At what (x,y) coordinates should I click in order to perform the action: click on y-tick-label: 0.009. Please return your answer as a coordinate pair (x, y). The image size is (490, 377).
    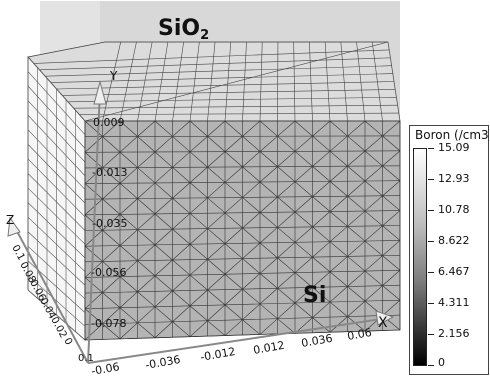
    Looking at the image, I should click on (109, 122).